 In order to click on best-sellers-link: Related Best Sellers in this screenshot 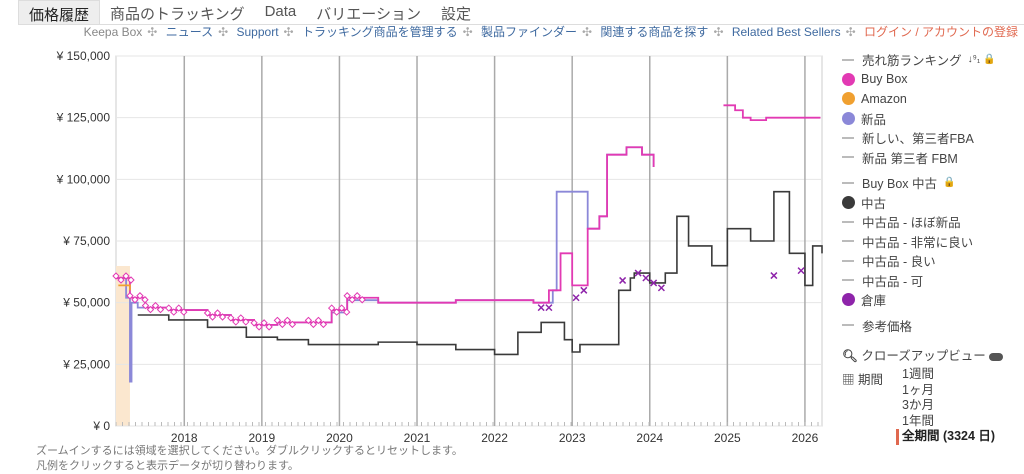, I will do `click(786, 32)`.